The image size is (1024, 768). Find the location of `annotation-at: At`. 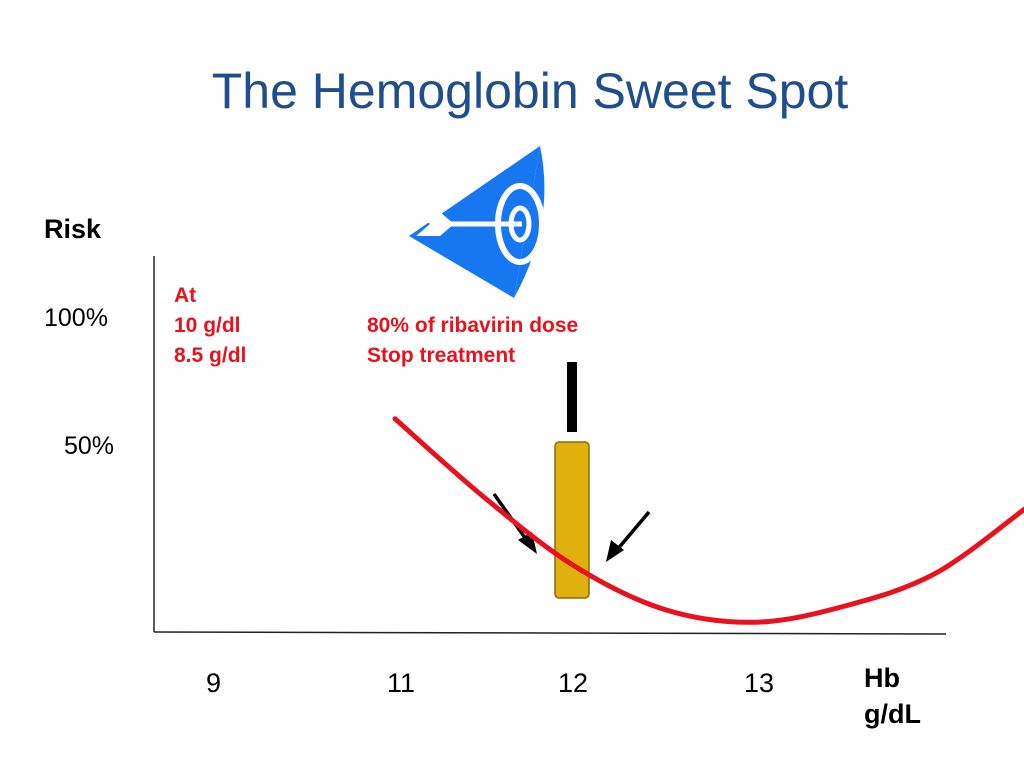

annotation-at: At is located at coordinates (185, 295).